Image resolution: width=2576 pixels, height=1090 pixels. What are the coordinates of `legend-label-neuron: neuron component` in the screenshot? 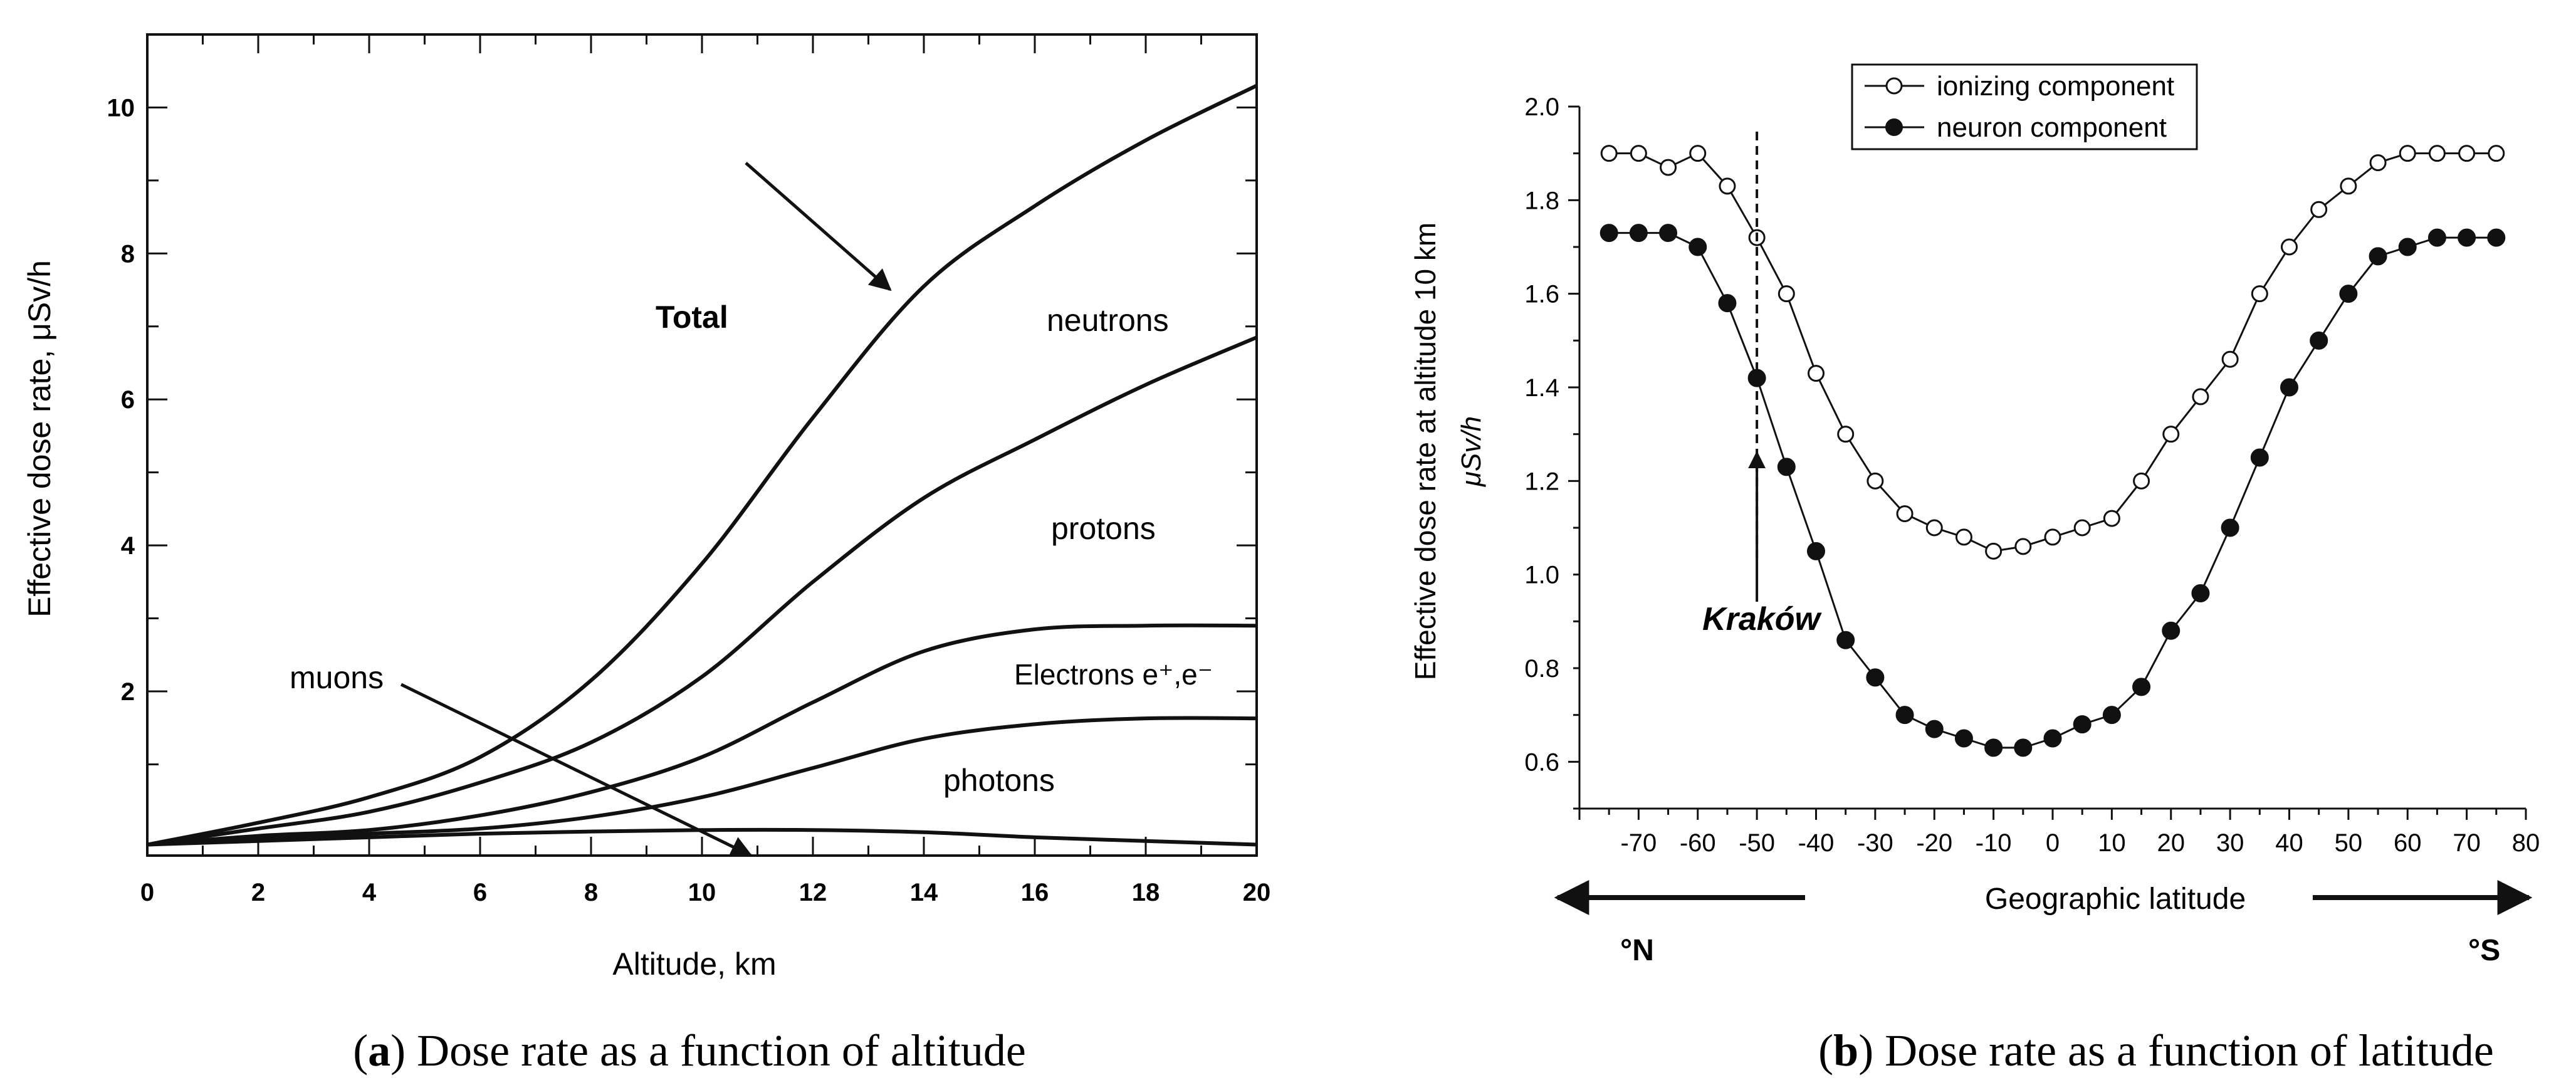 It's located at (2052, 127).